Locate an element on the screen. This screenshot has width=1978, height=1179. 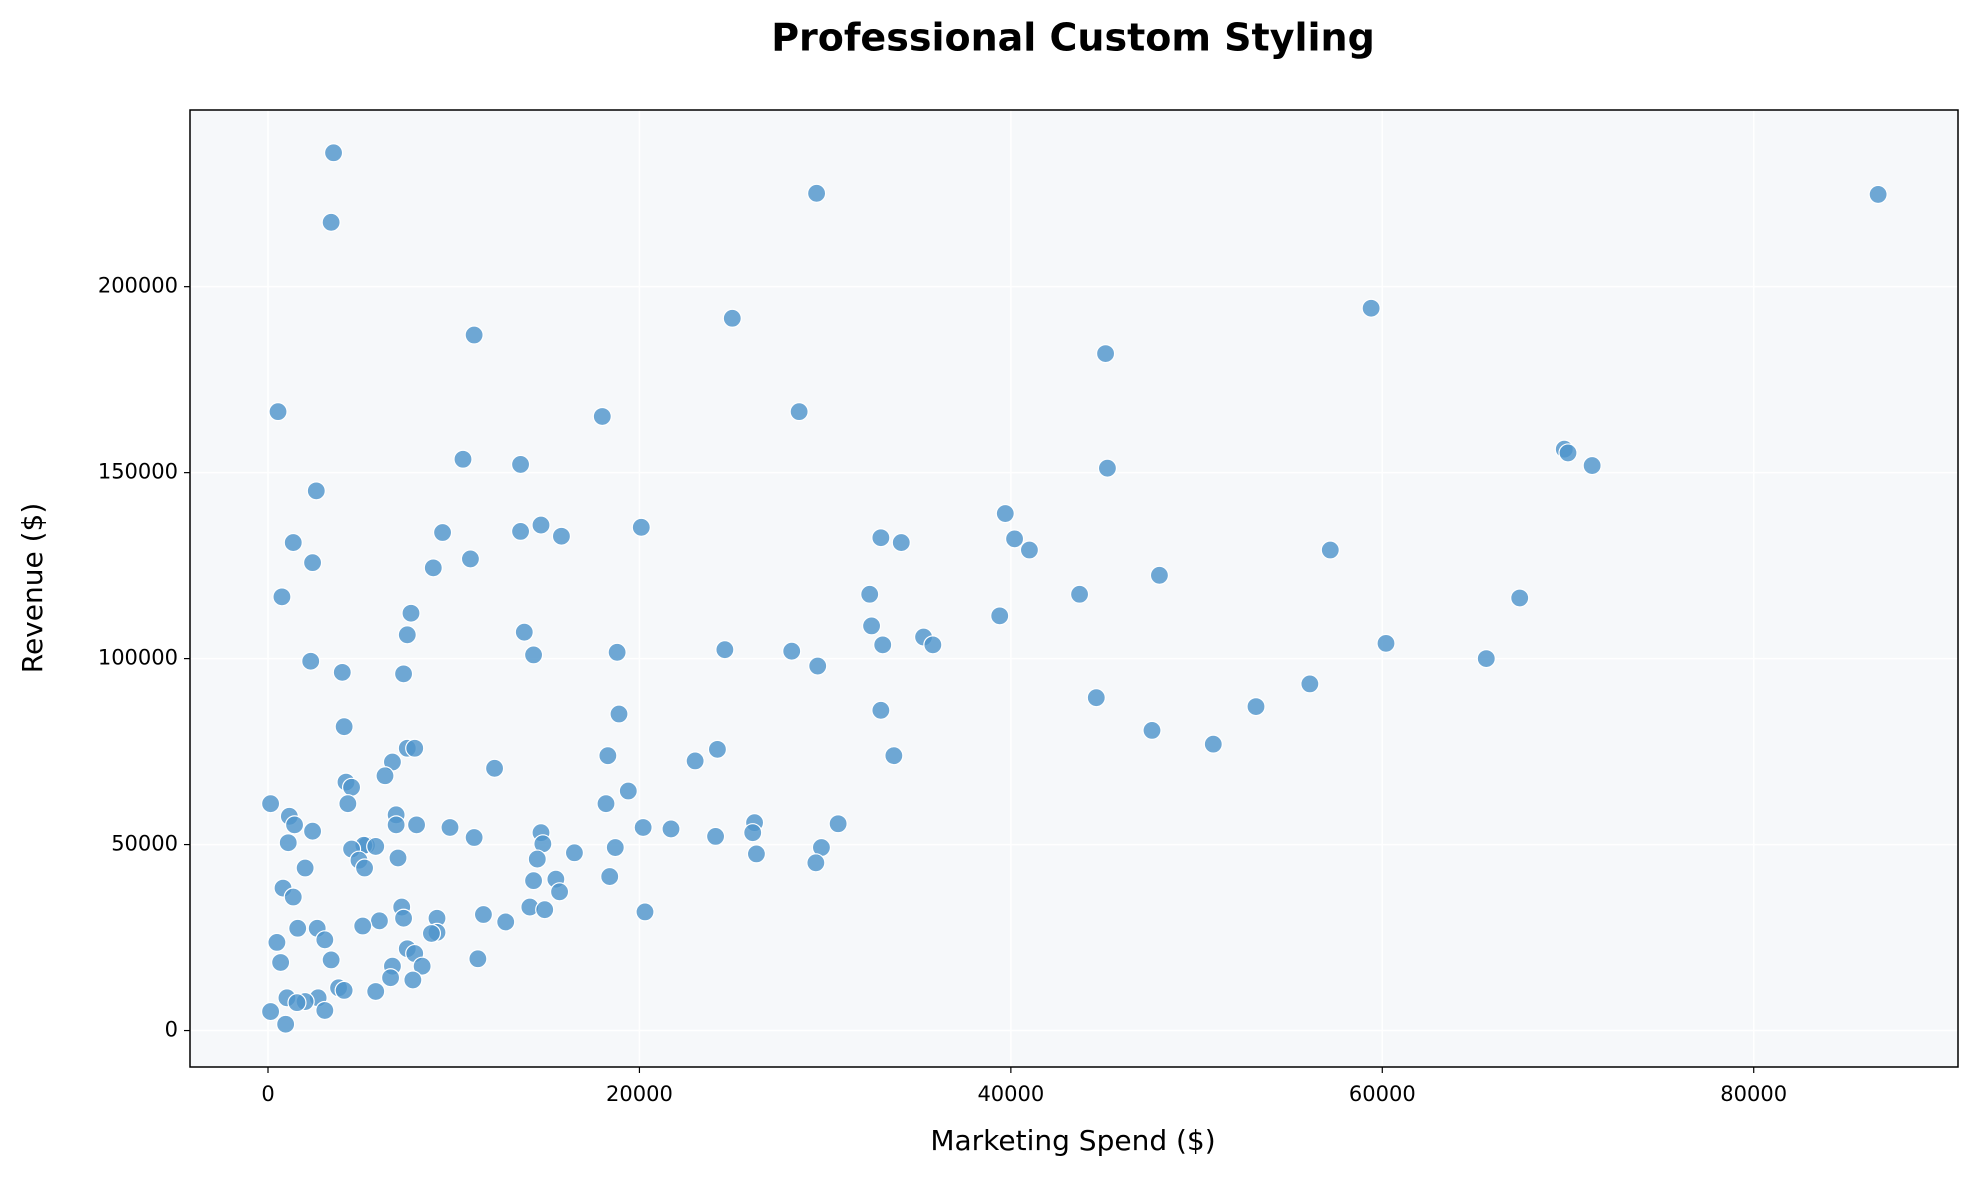
x-tick-label: 40000 is located at coordinates (1010, 1094).